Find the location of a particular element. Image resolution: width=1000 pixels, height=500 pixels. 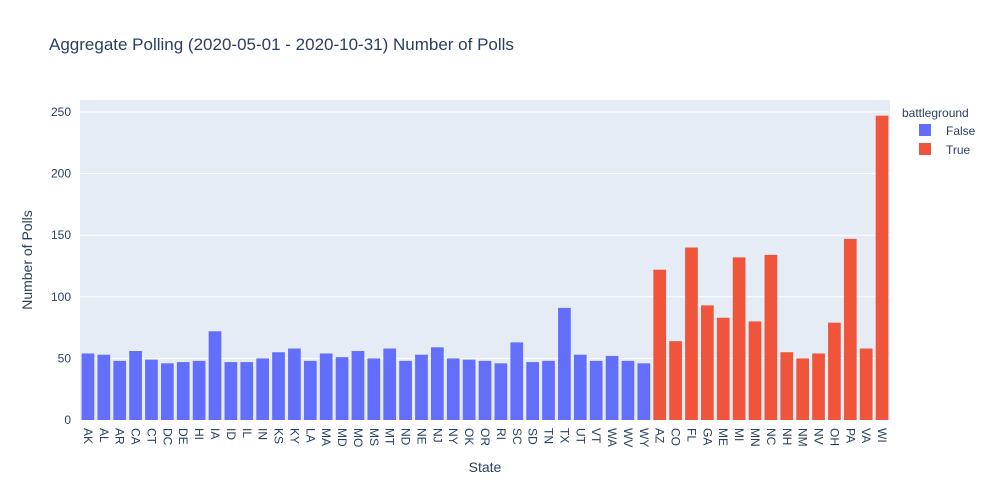

x-tick-label: UT is located at coordinates (580, 436).